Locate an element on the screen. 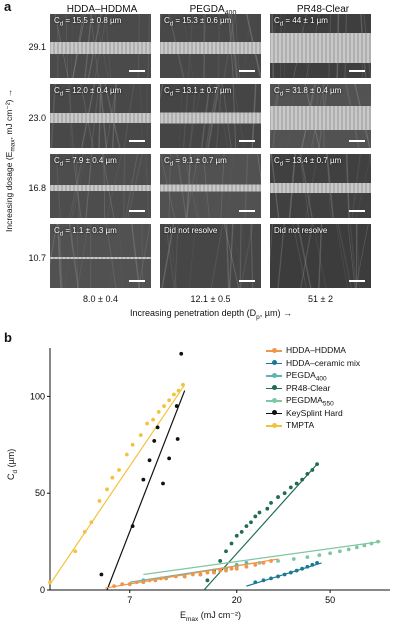  sem-image-tile: Cd = 13.1 ± 0.7 µm is located at coordinates (210, 116).